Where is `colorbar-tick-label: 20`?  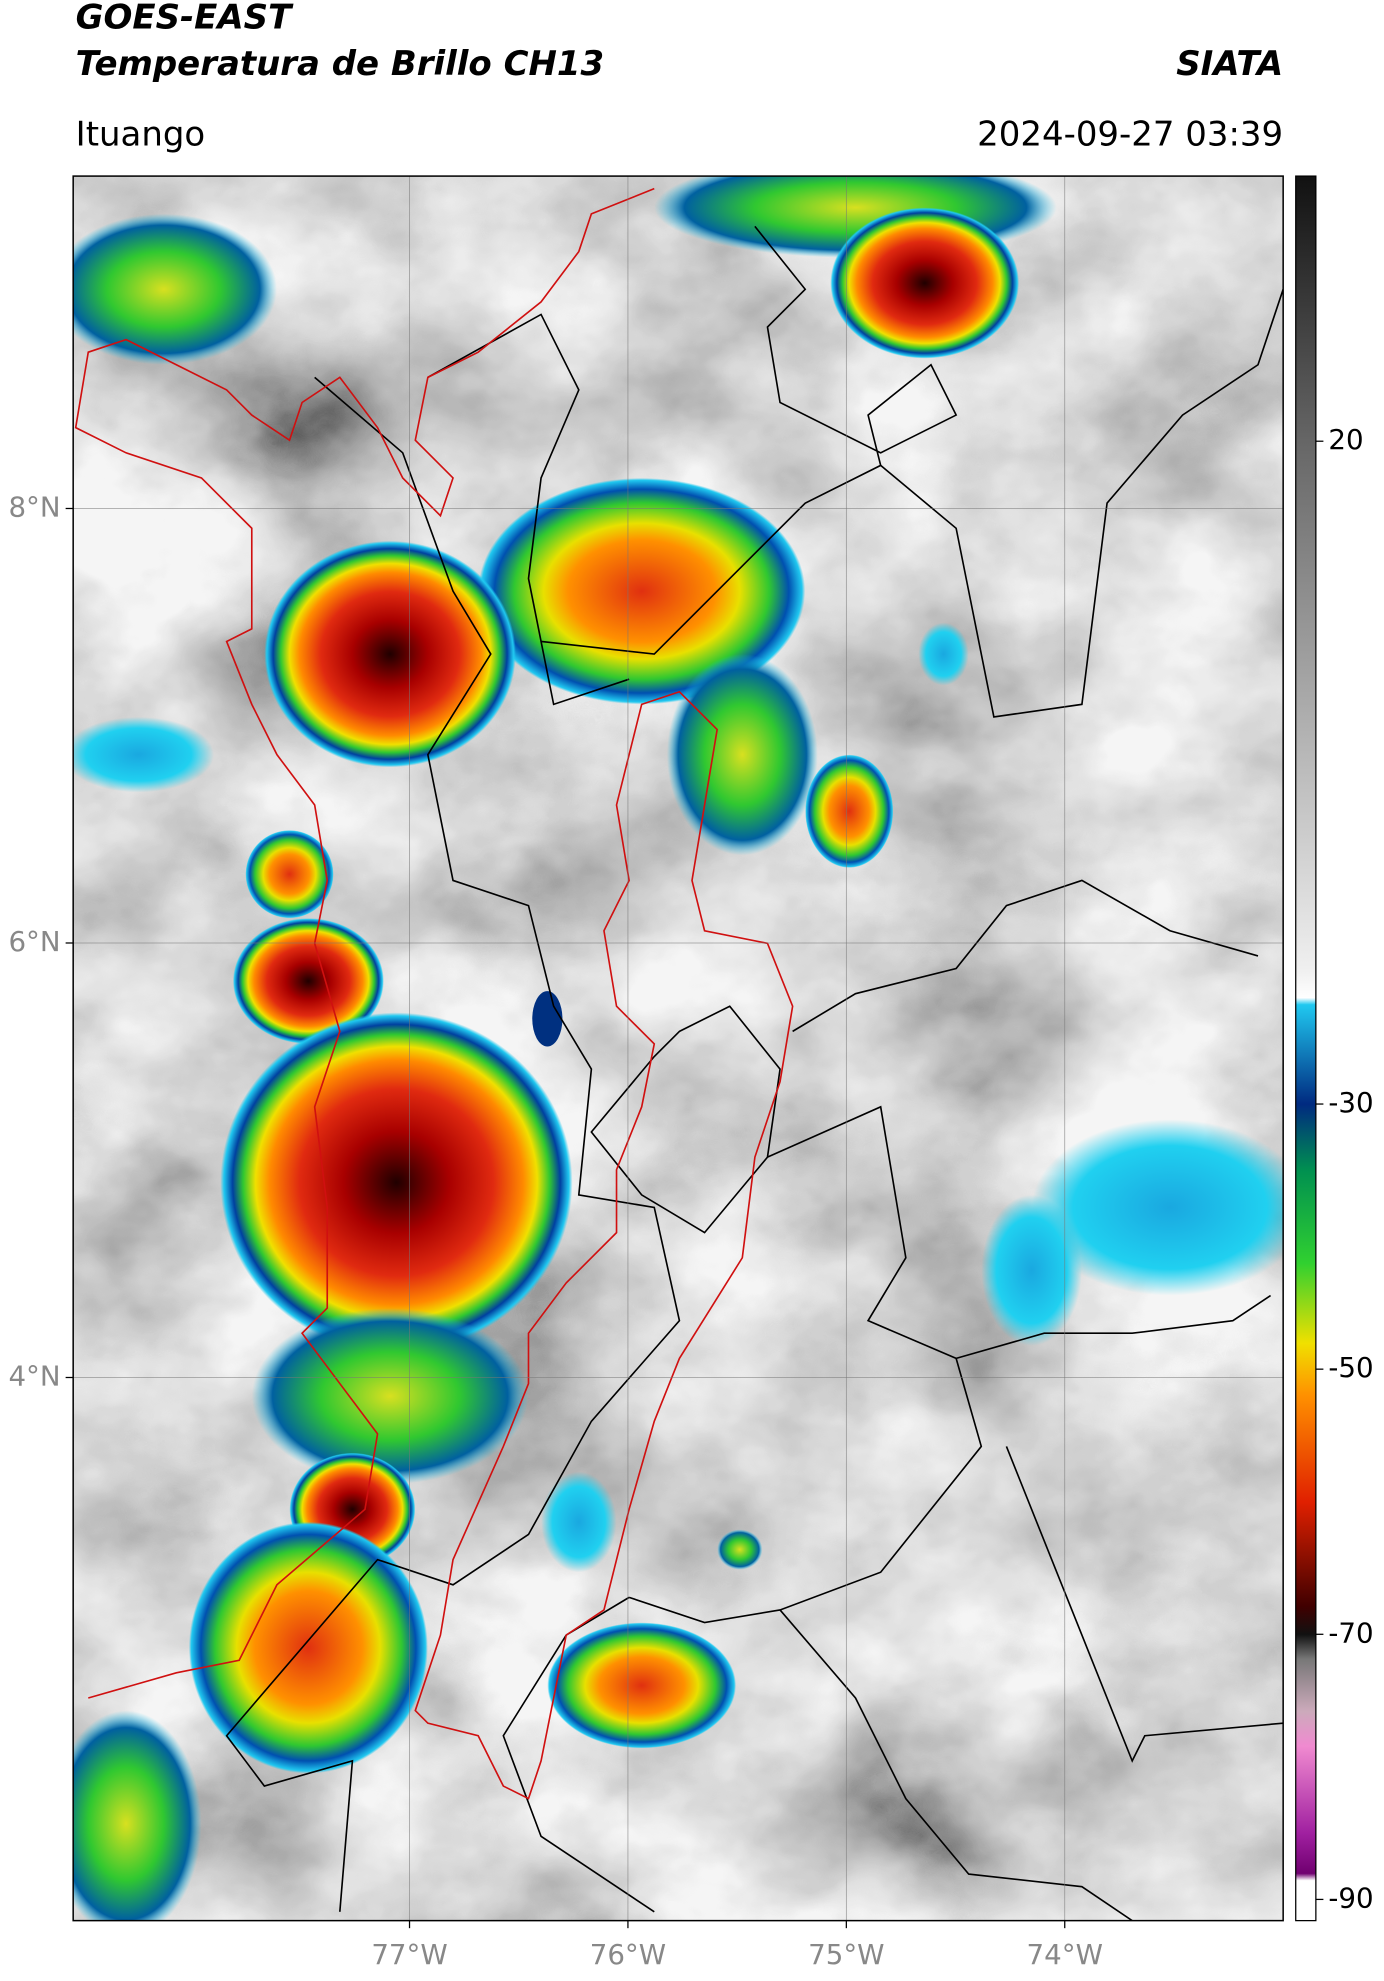
colorbar-tick-label: 20 is located at coordinates (1345, 439).